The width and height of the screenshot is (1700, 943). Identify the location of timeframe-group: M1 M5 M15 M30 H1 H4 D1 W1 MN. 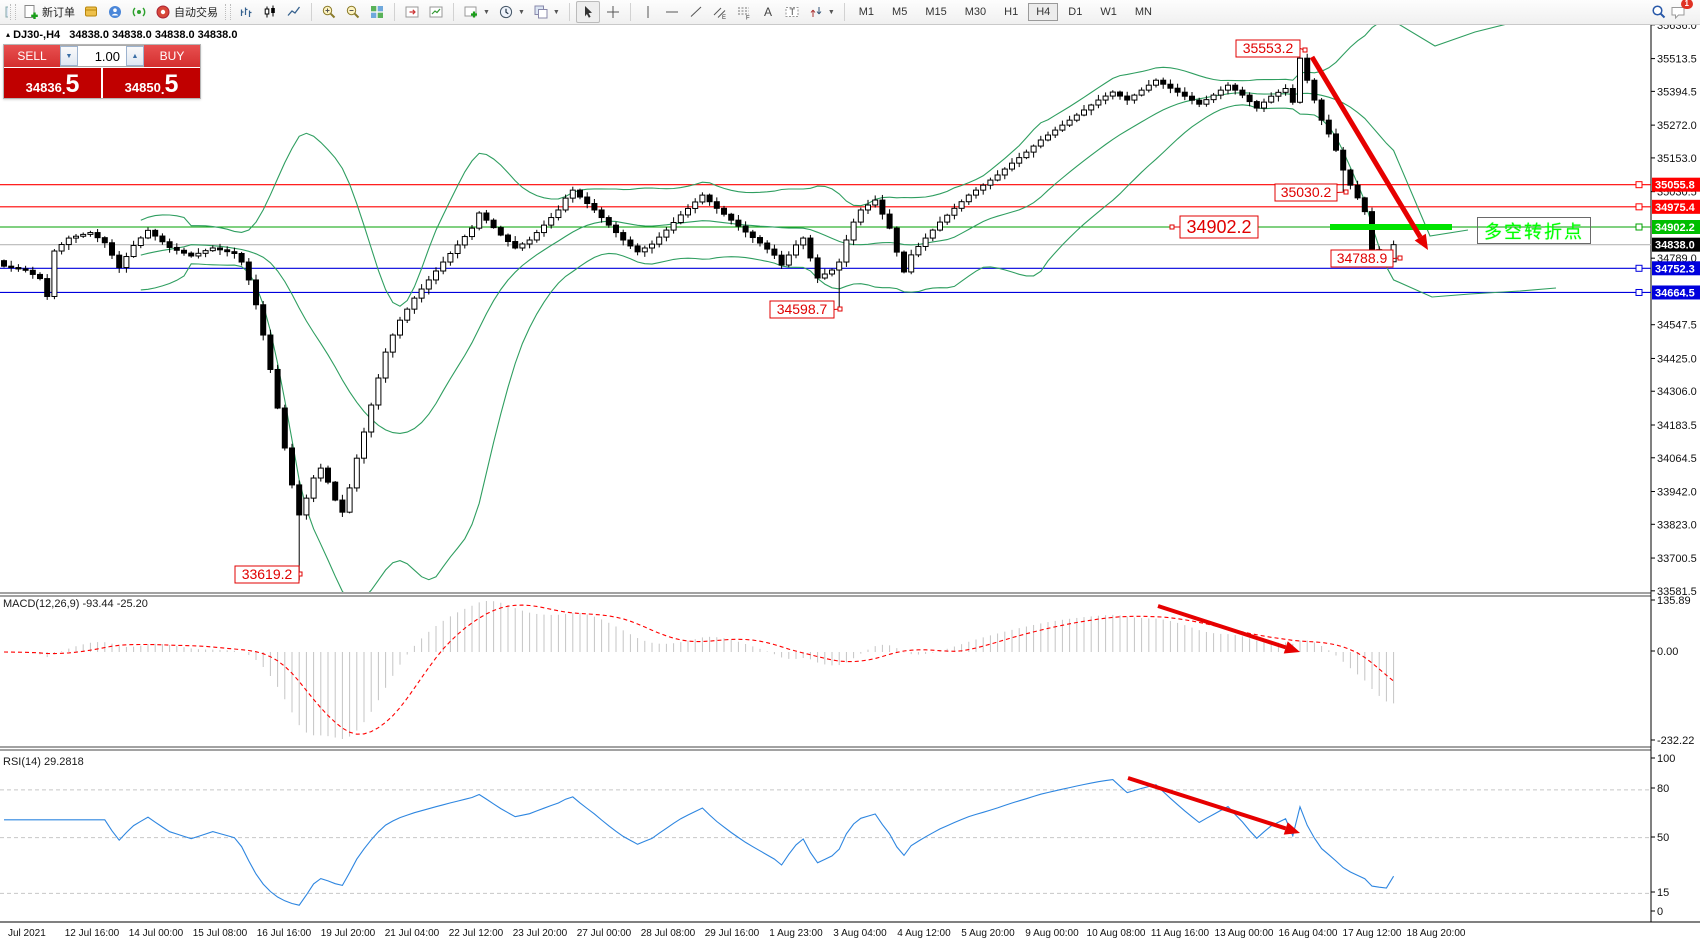
(1005, 12).